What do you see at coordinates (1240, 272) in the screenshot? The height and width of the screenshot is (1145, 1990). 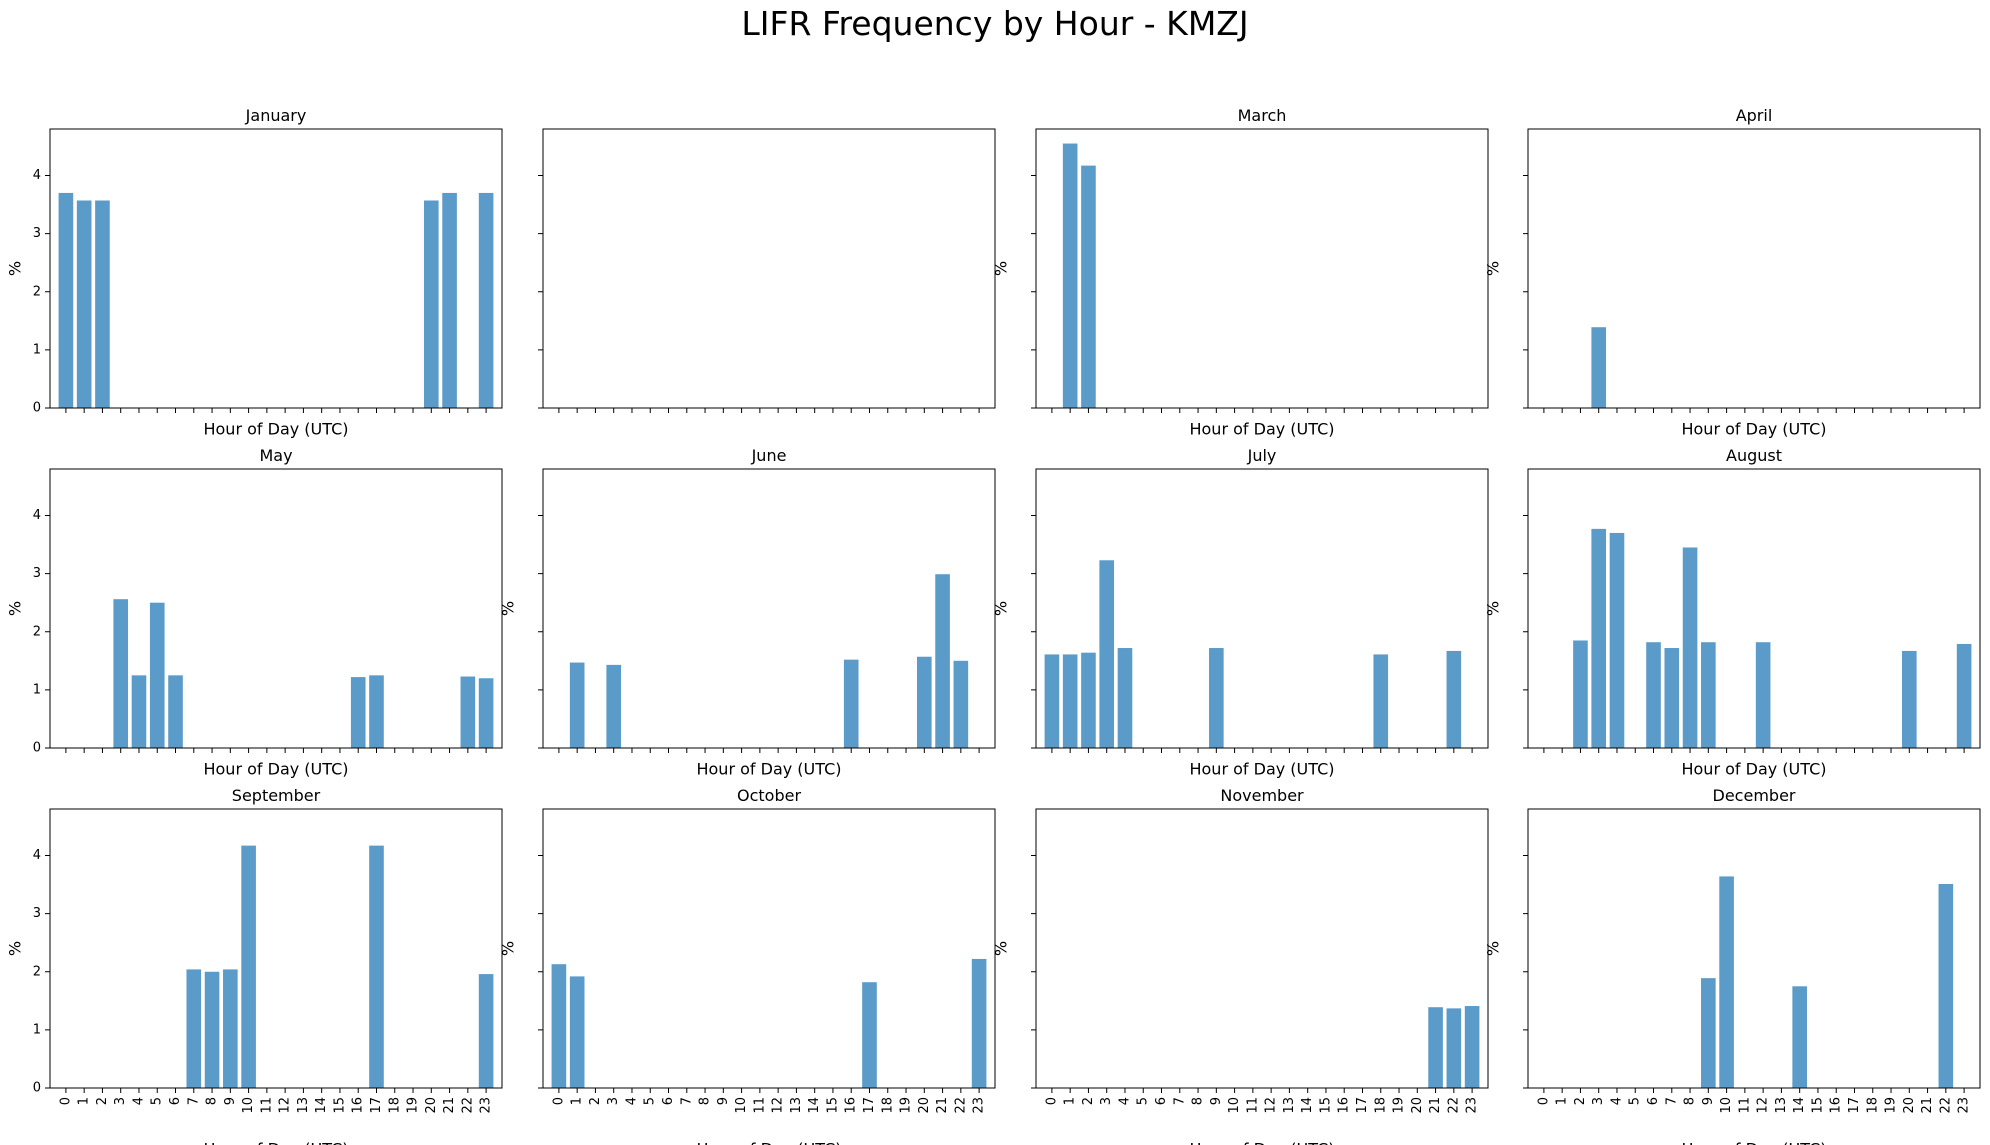 I see `subplot-2: March Hour of Day (UTC)%` at bounding box center [1240, 272].